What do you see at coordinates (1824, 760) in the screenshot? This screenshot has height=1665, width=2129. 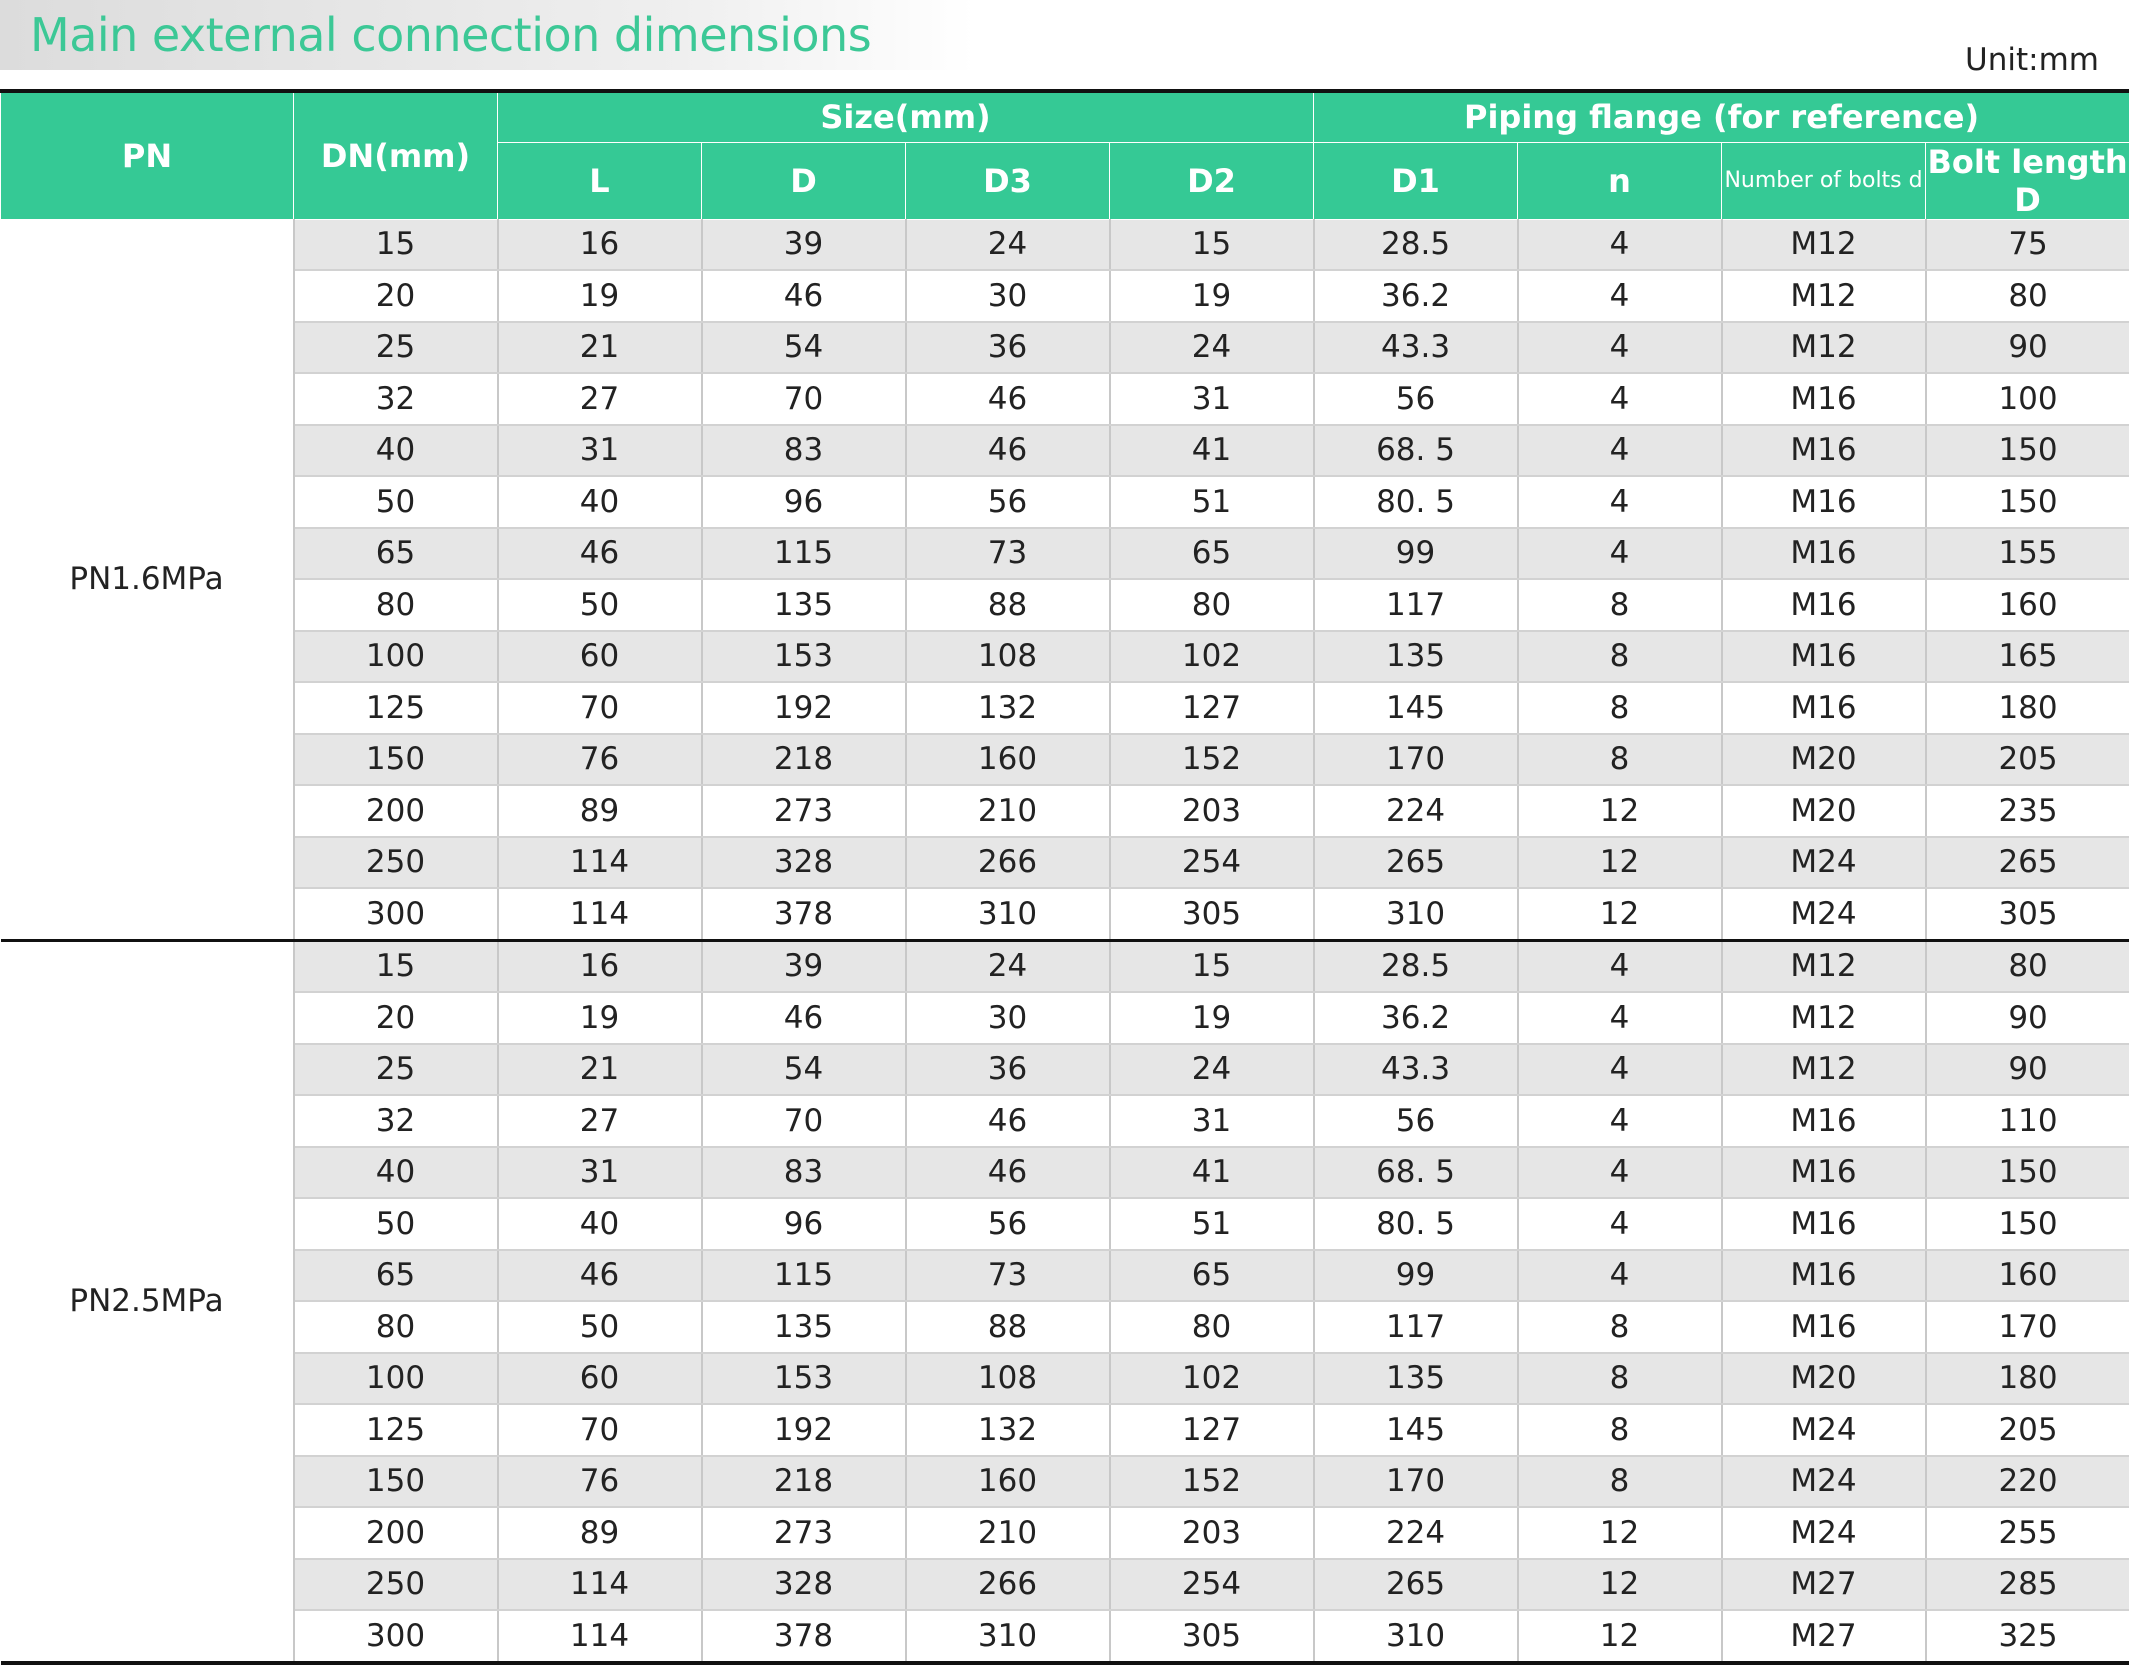 I see `table-cell: M20` at bounding box center [1824, 760].